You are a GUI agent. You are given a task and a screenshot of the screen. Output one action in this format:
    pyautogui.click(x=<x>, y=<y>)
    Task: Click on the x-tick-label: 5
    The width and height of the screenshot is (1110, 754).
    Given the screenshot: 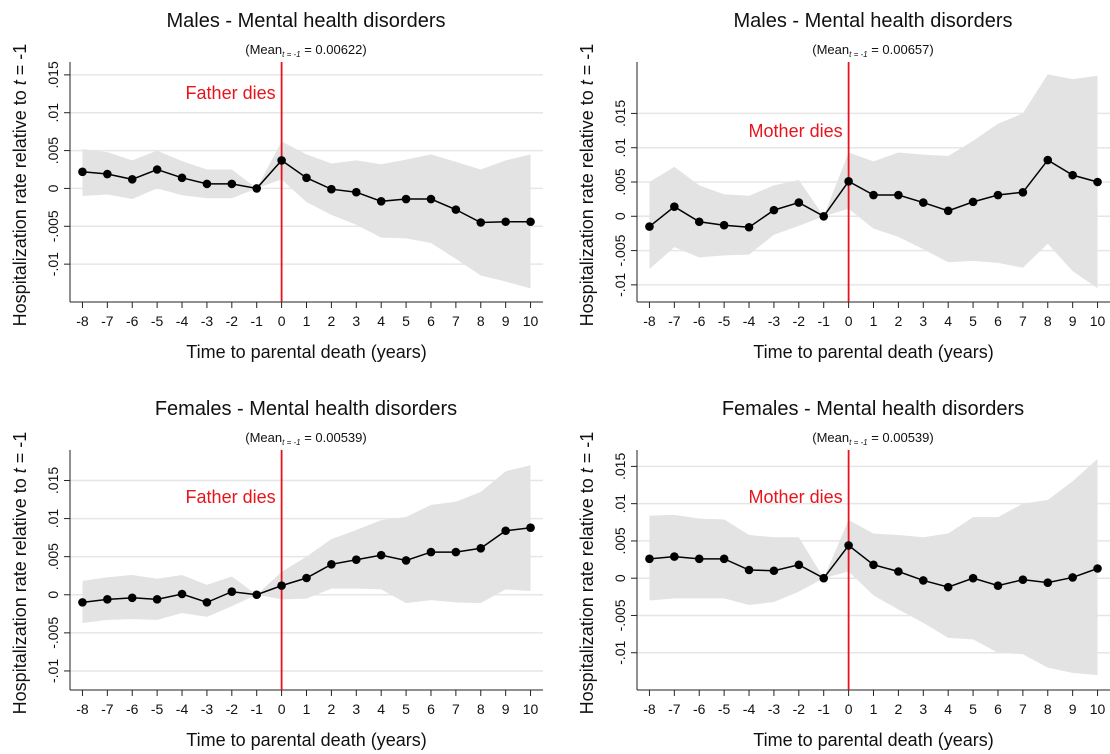 What is the action you would take?
    pyautogui.click(x=973, y=321)
    